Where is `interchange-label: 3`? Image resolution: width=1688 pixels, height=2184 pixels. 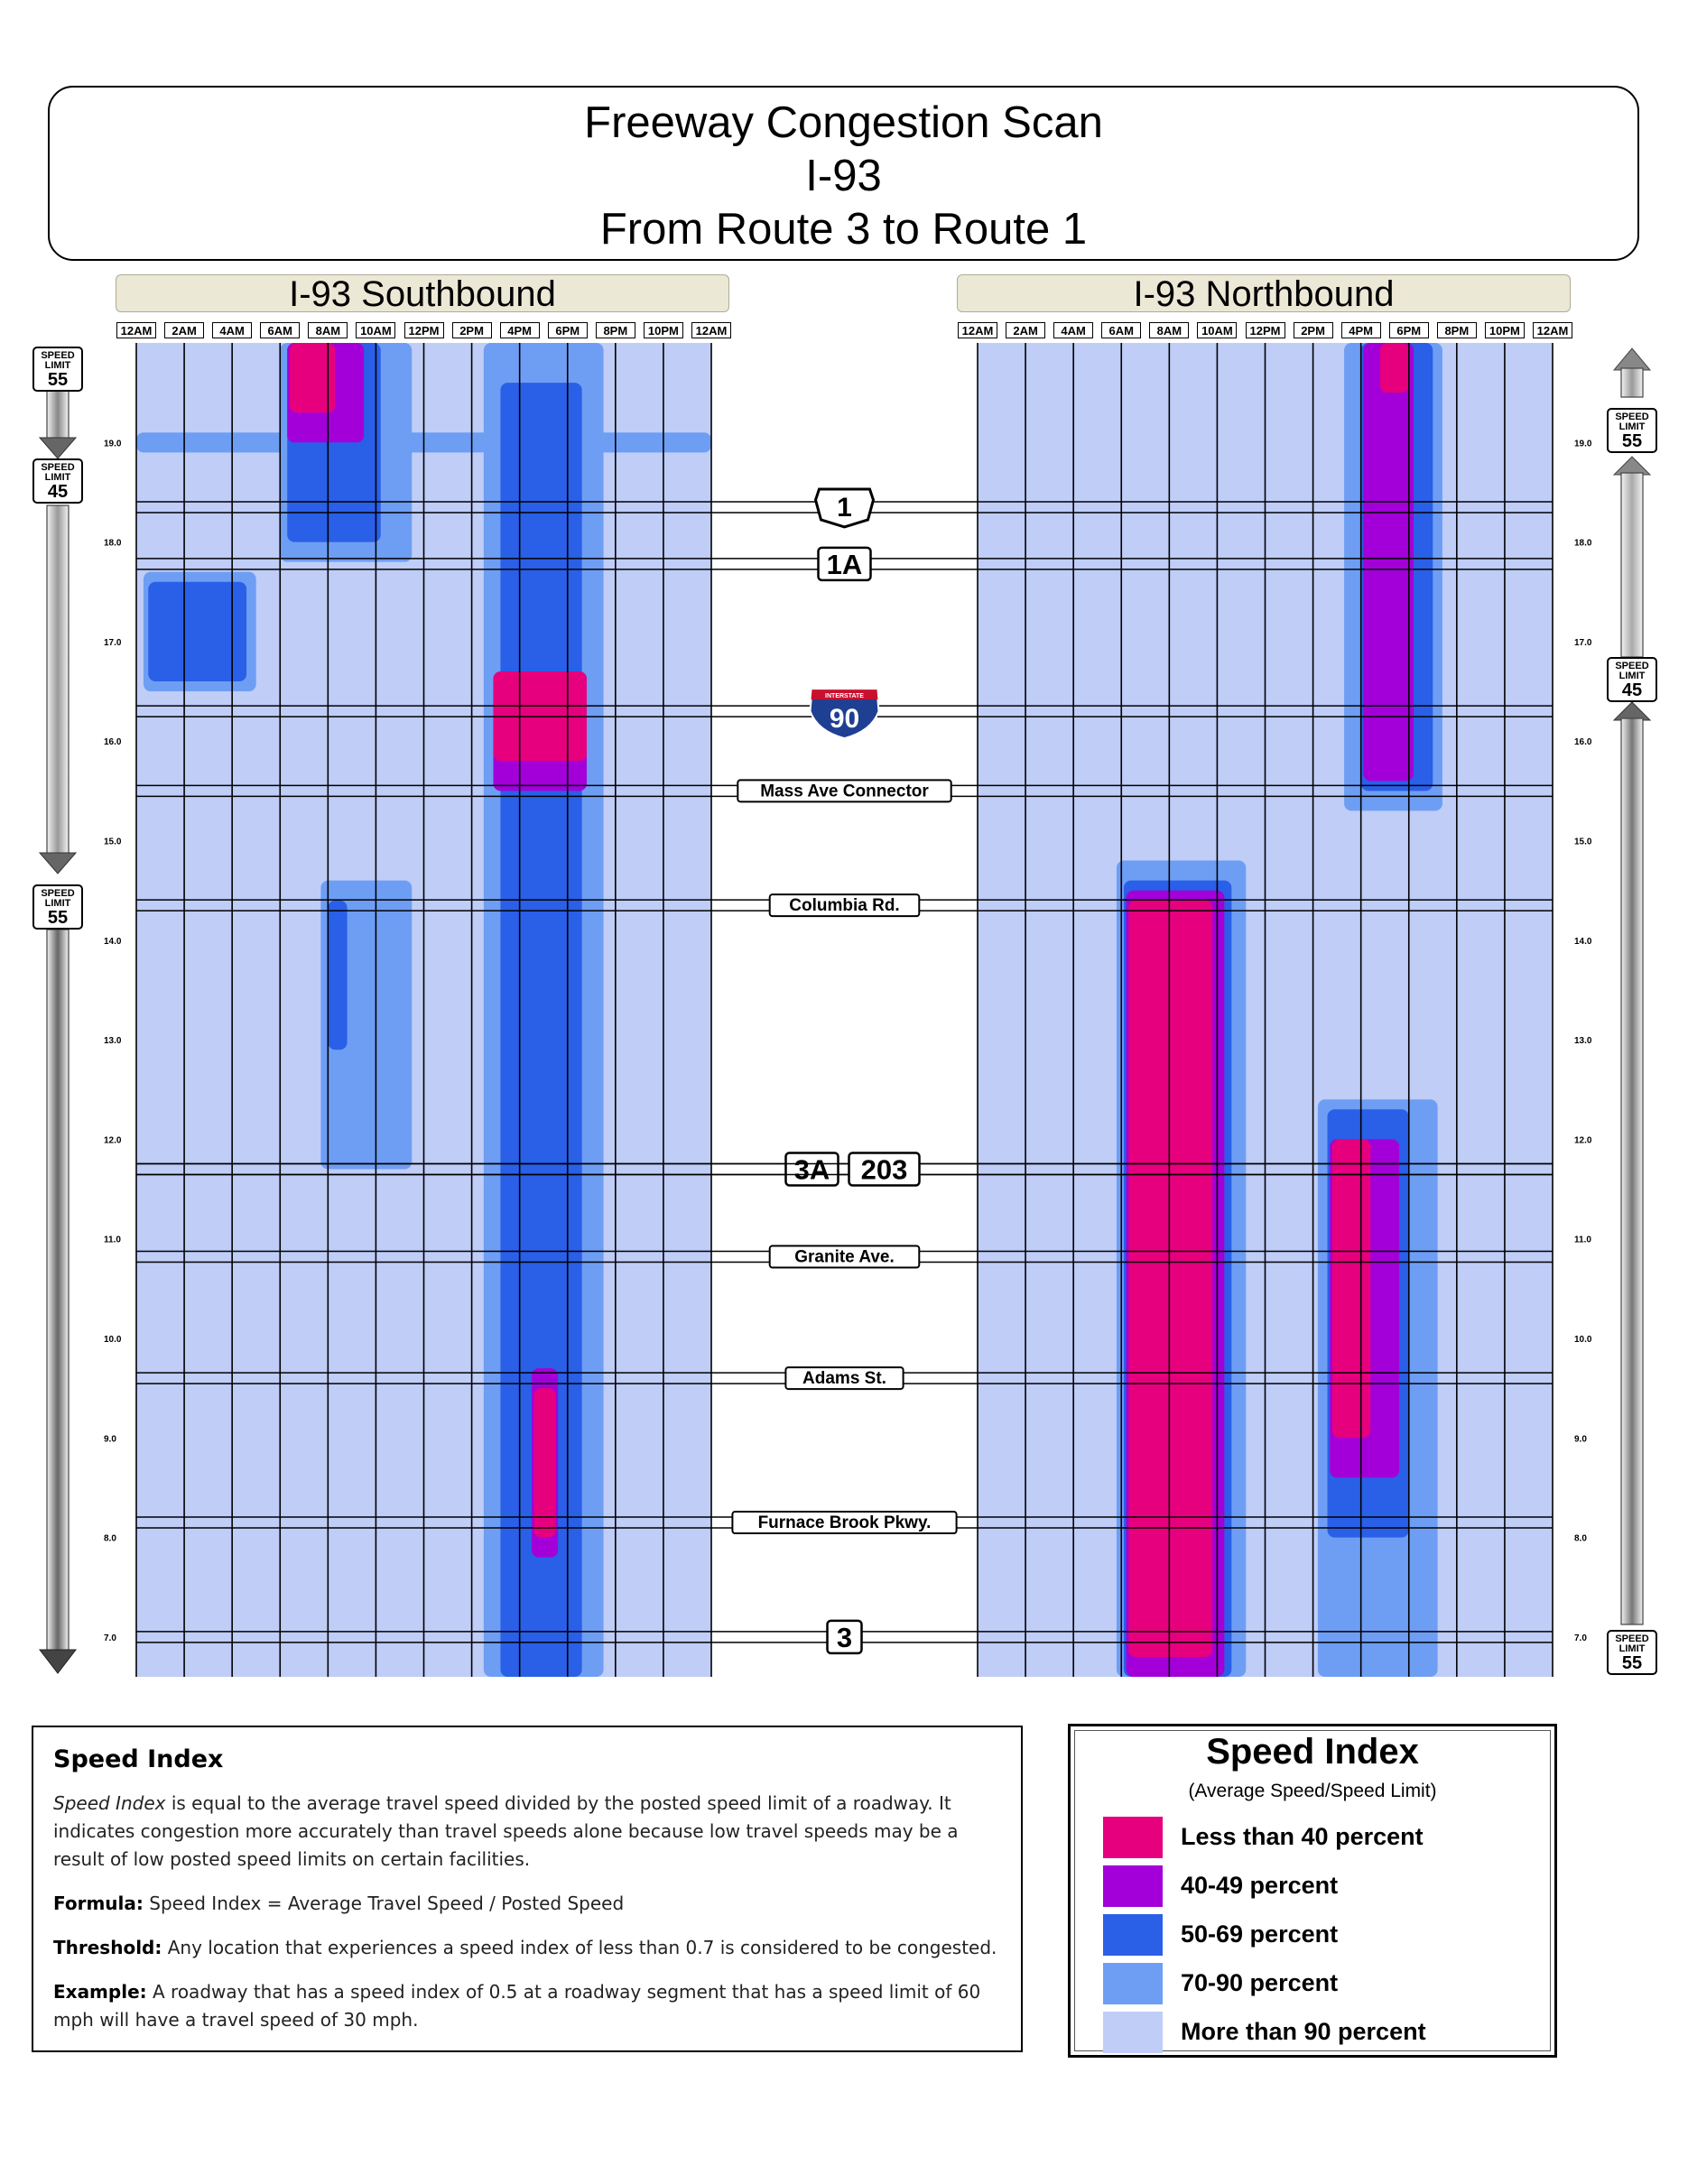
interchange-label: 3 is located at coordinates (844, 1637).